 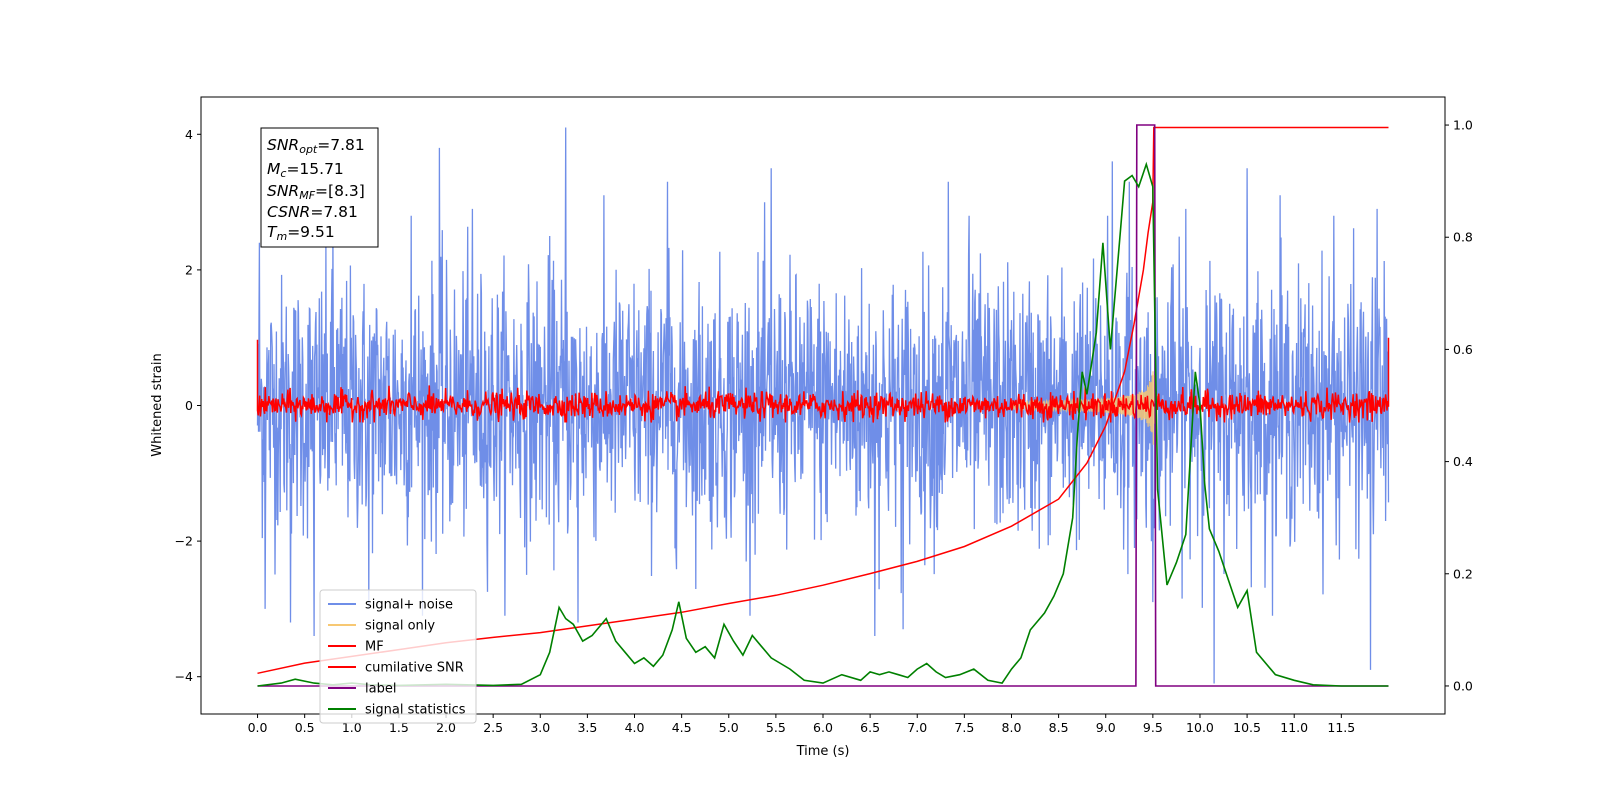 I want to click on y-tick-label: 2, so click(x=189, y=269).